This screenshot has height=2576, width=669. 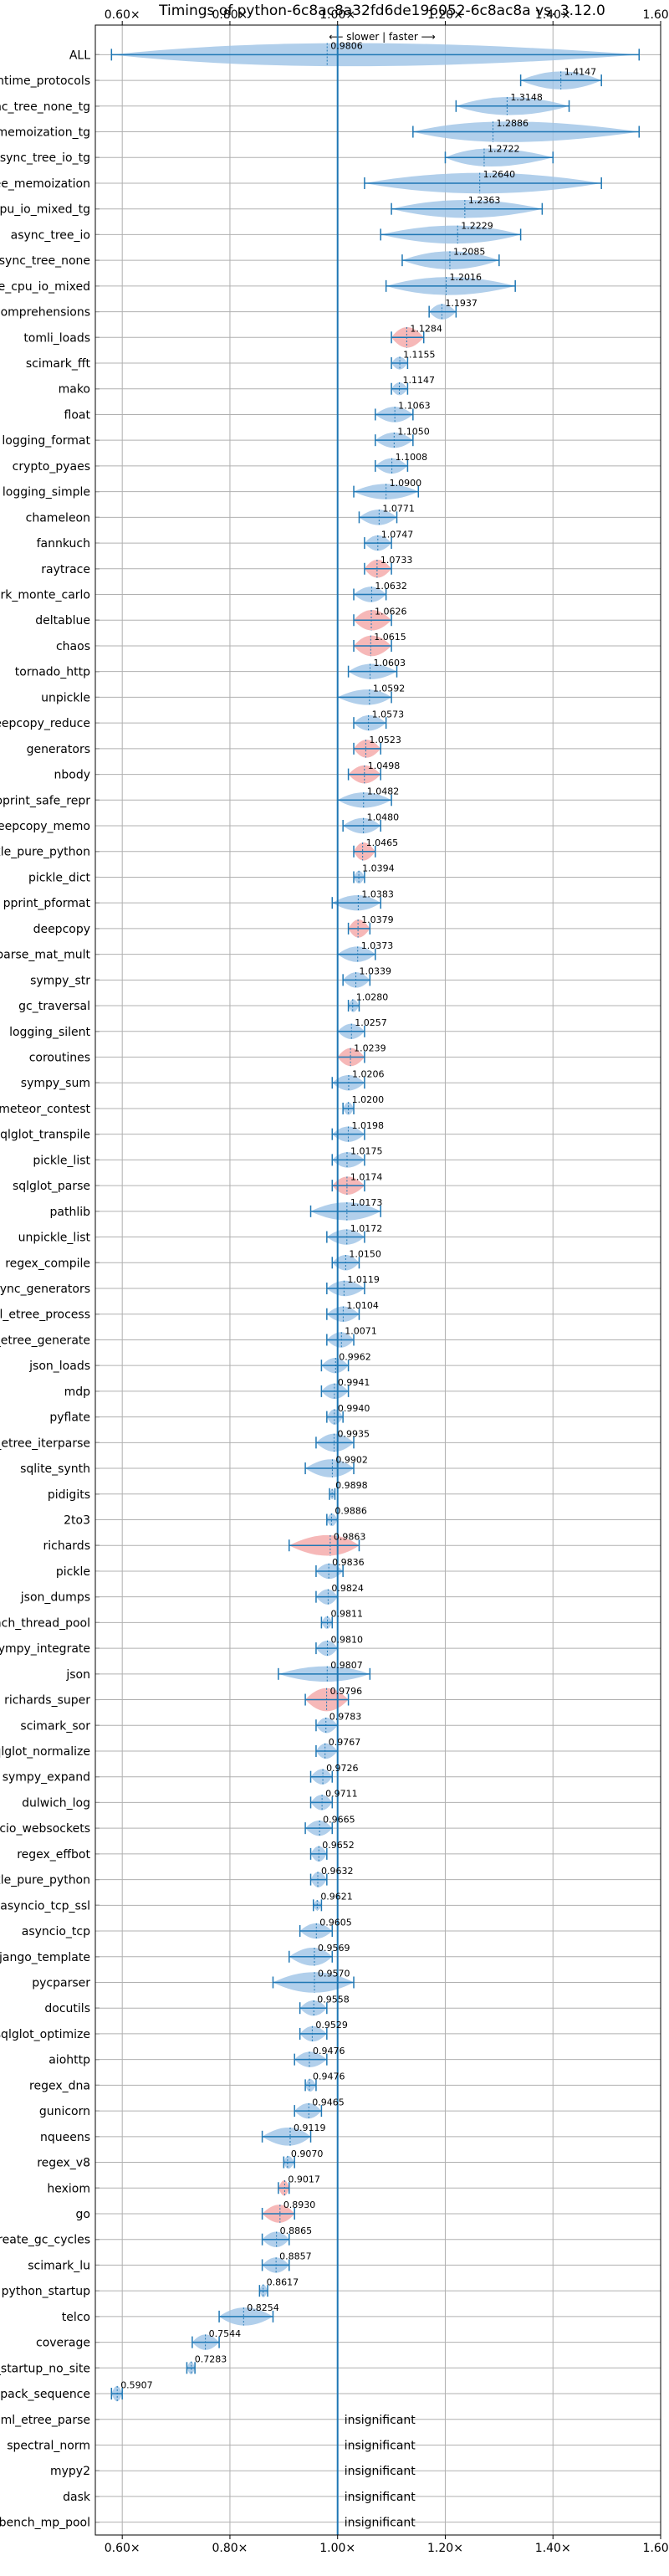 I want to click on x-tick-label-top: 1.40×, so click(x=553, y=15).